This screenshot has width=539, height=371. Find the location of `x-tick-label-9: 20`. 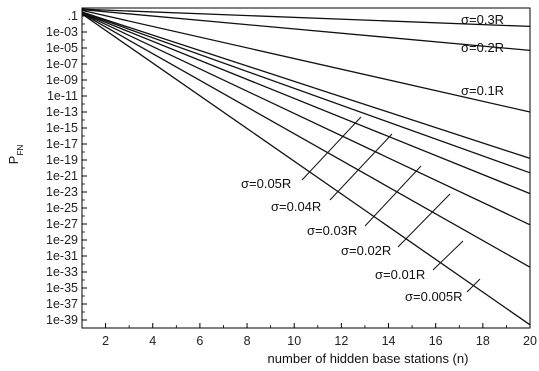

x-tick-label-9: 20 is located at coordinates (530, 341).